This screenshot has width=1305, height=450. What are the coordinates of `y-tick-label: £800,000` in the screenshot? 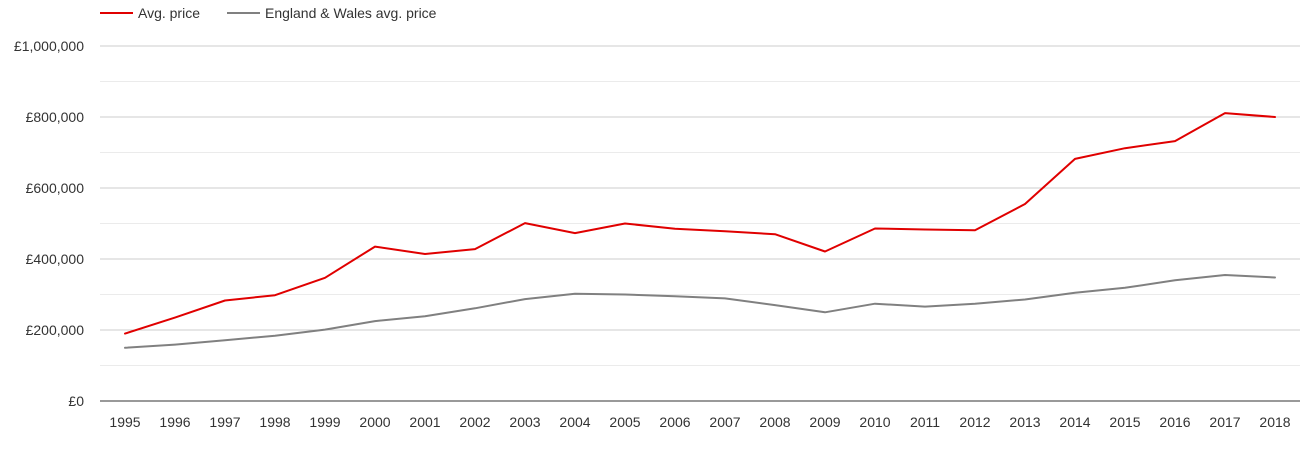 It's located at (55, 117).